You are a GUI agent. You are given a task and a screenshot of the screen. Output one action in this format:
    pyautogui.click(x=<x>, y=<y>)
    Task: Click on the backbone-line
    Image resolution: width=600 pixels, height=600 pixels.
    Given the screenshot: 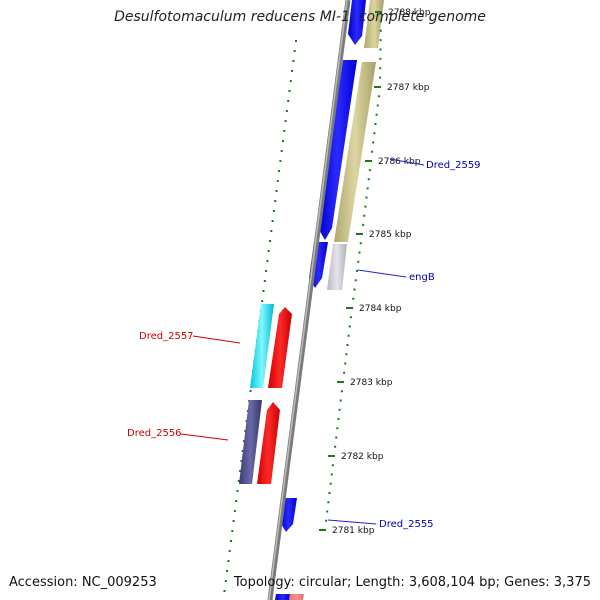 What is the action you would take?
    pyautogui.click(x=309, y=300)
    